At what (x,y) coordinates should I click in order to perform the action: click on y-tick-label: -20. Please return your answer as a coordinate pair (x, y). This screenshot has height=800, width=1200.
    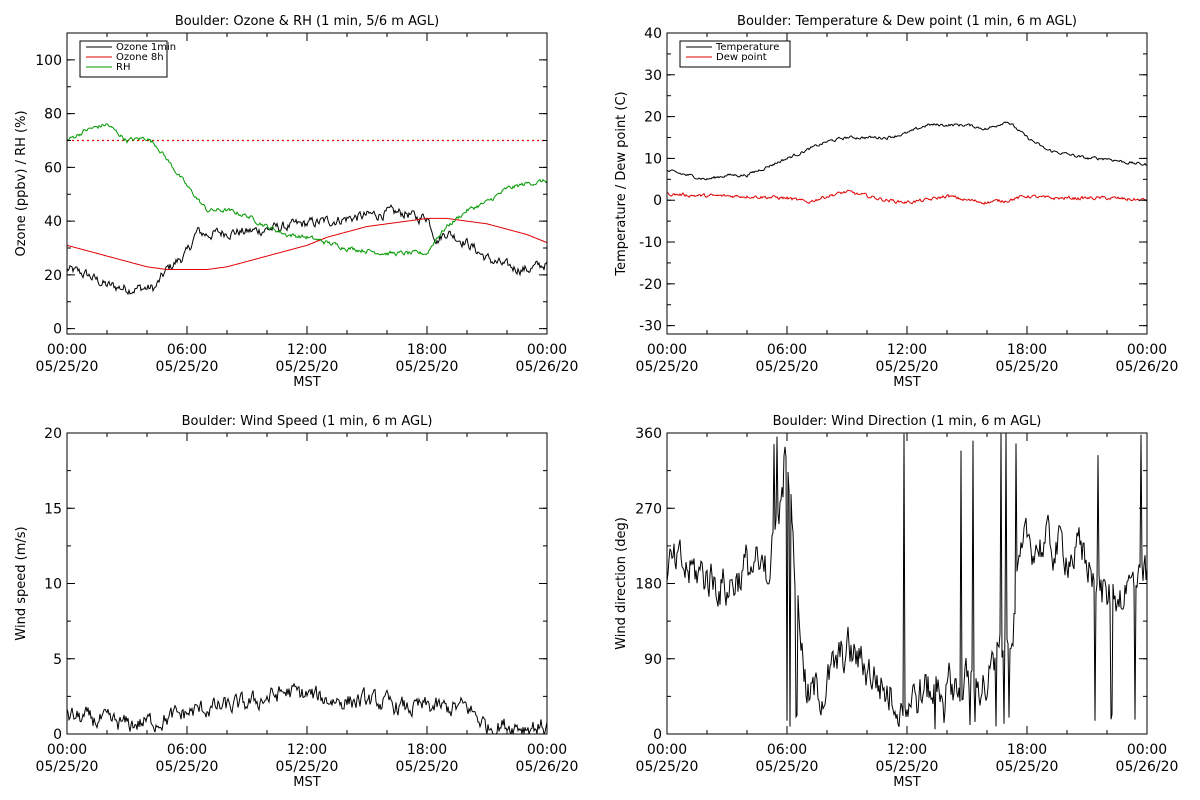
    Looking at the image, I should click on (650, 285).